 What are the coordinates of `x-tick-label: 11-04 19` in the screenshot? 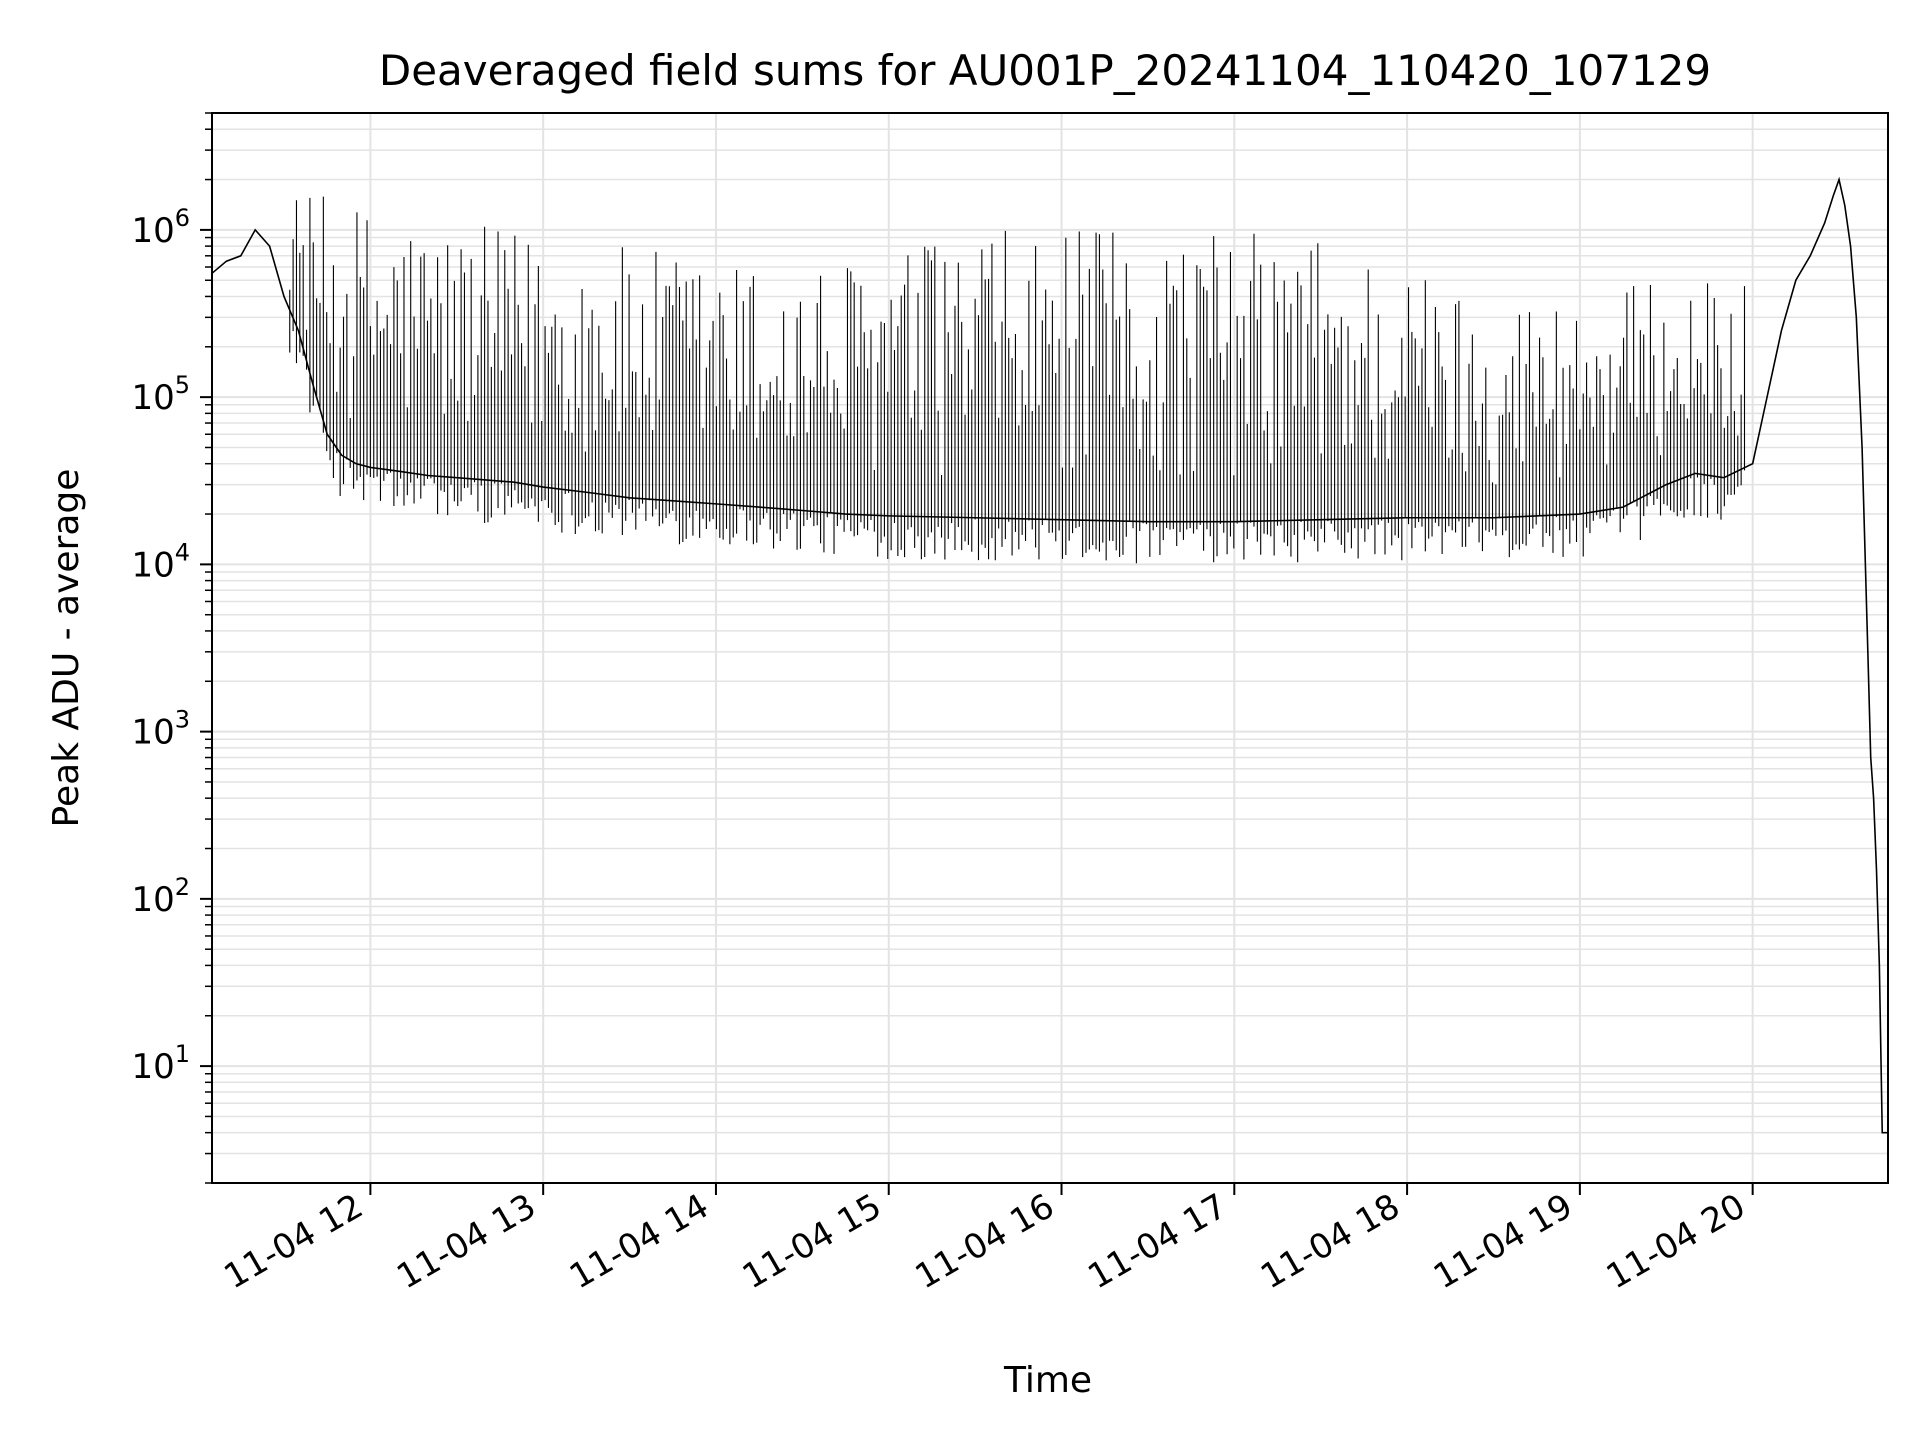 It's located at (1503, 1241).